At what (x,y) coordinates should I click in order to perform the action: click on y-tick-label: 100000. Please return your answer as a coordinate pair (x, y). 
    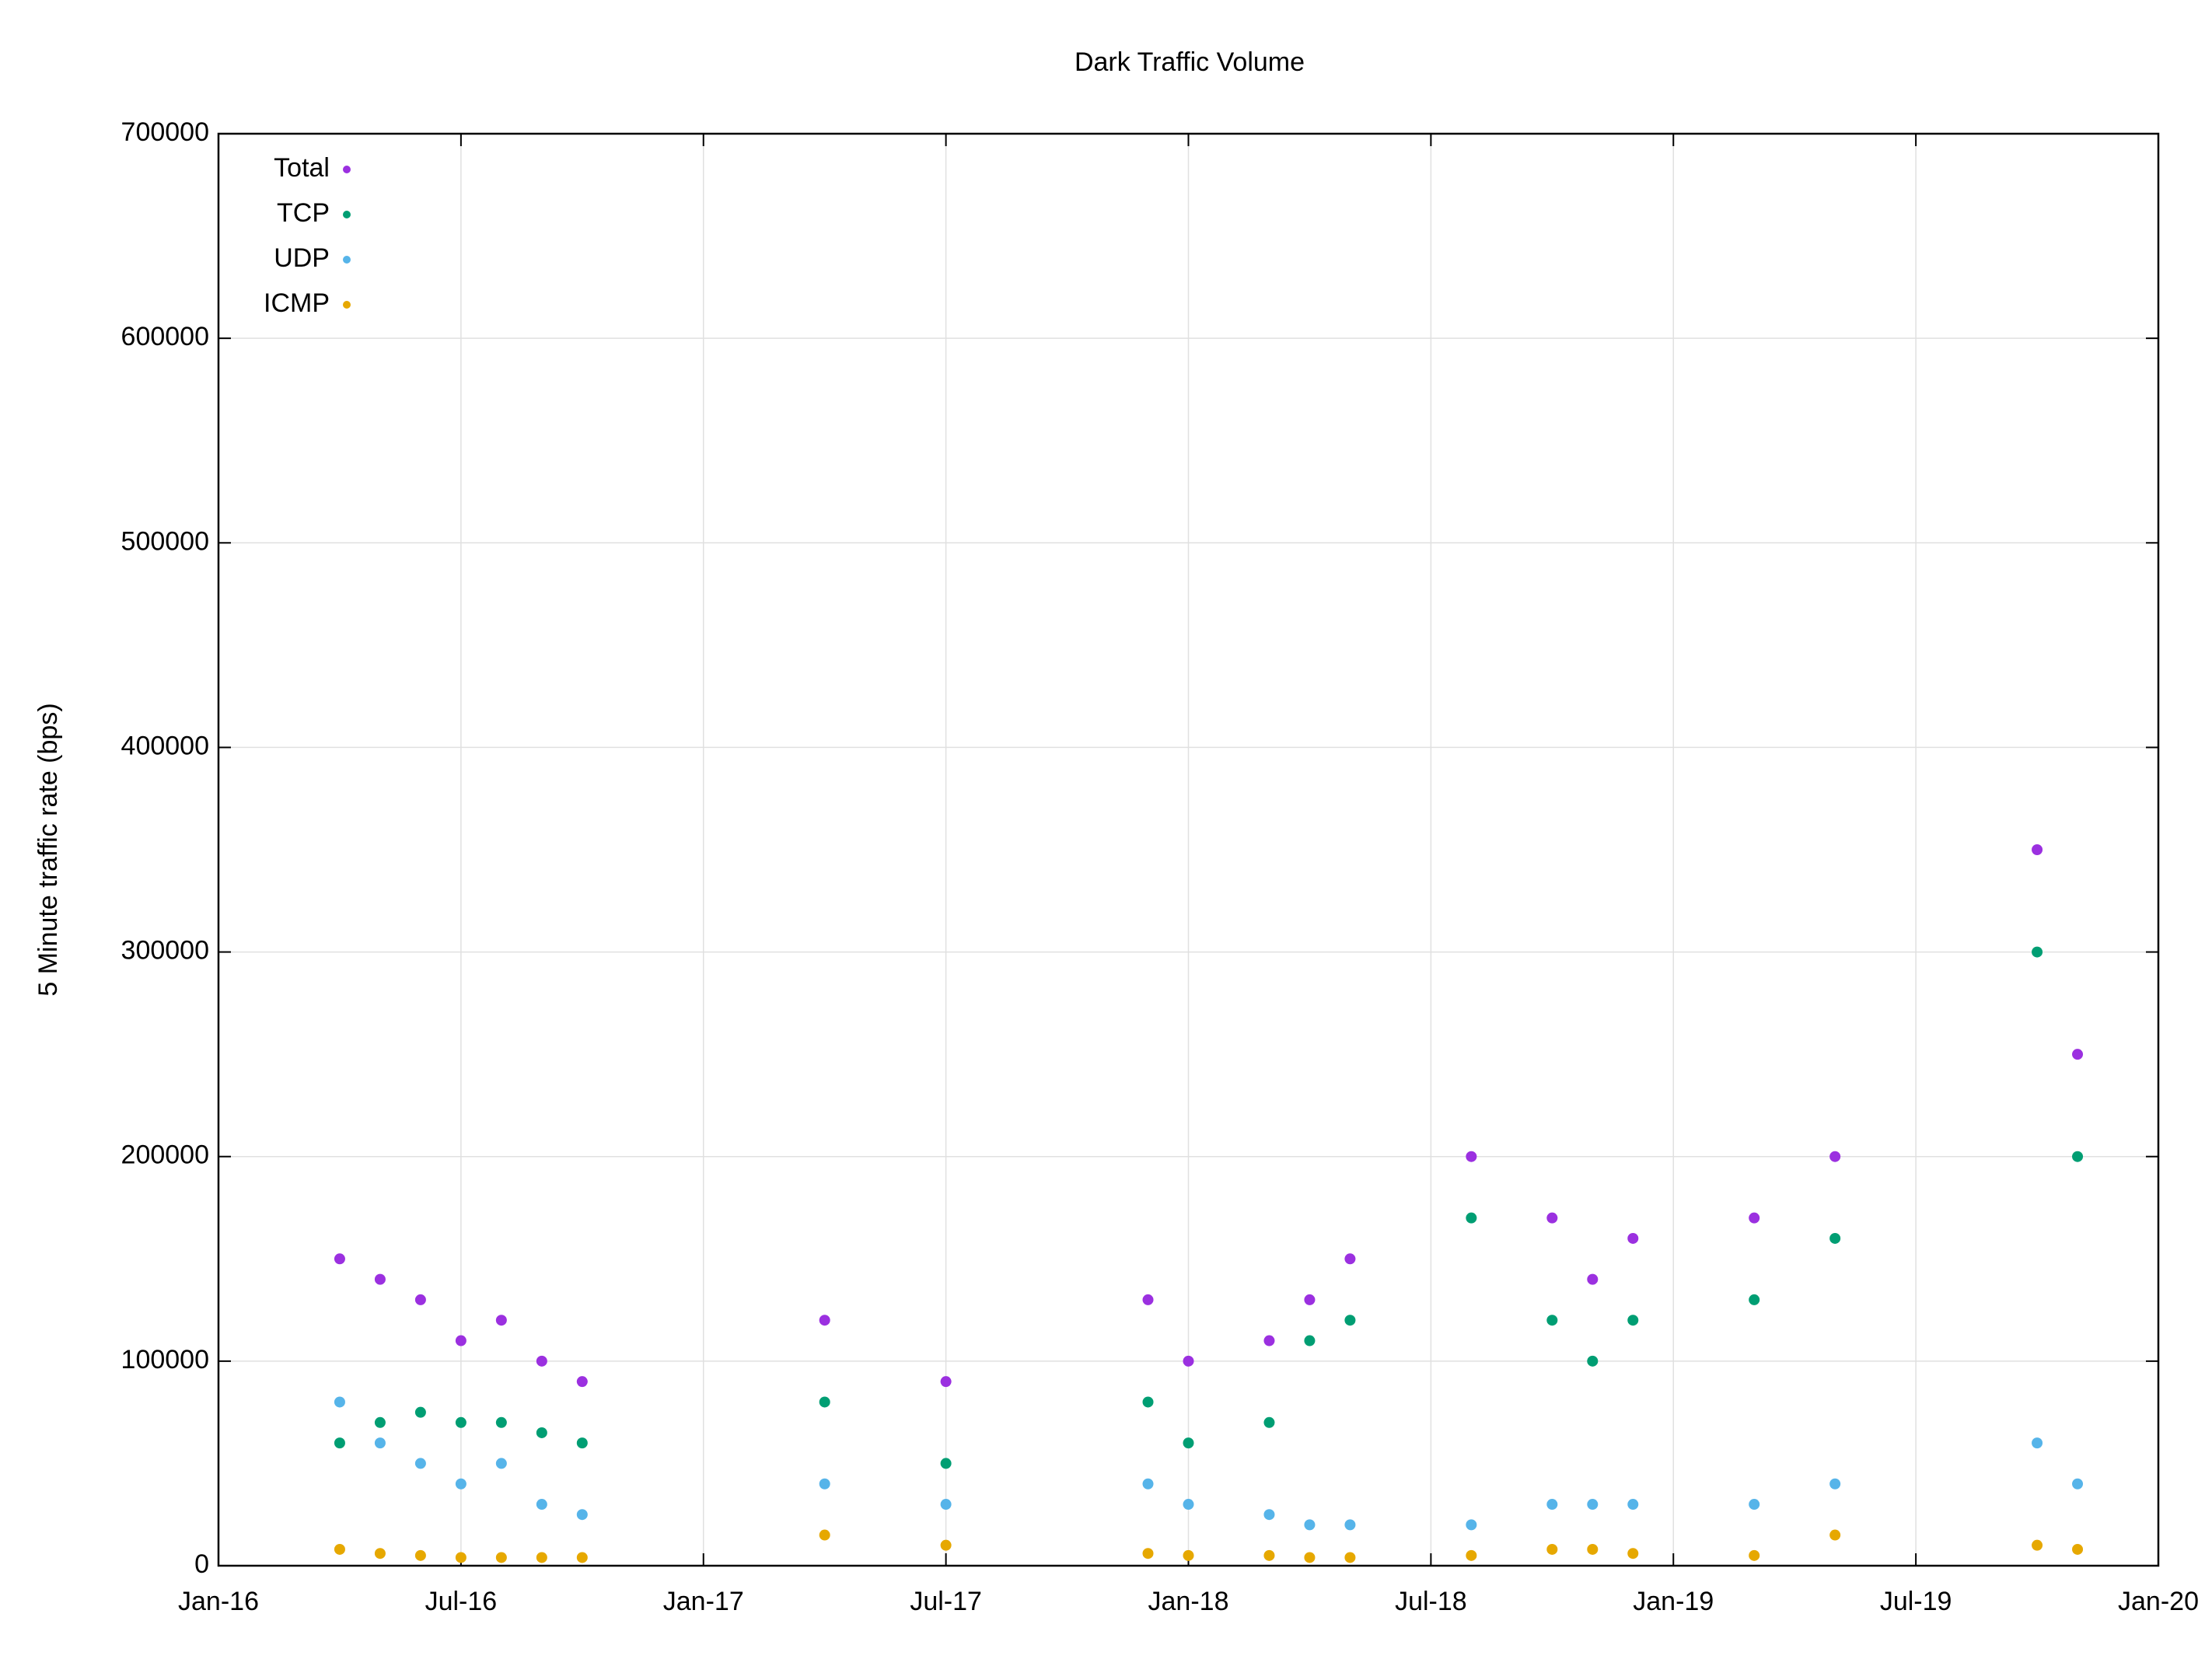
    Looking at the image, I should click on (165, 1359).